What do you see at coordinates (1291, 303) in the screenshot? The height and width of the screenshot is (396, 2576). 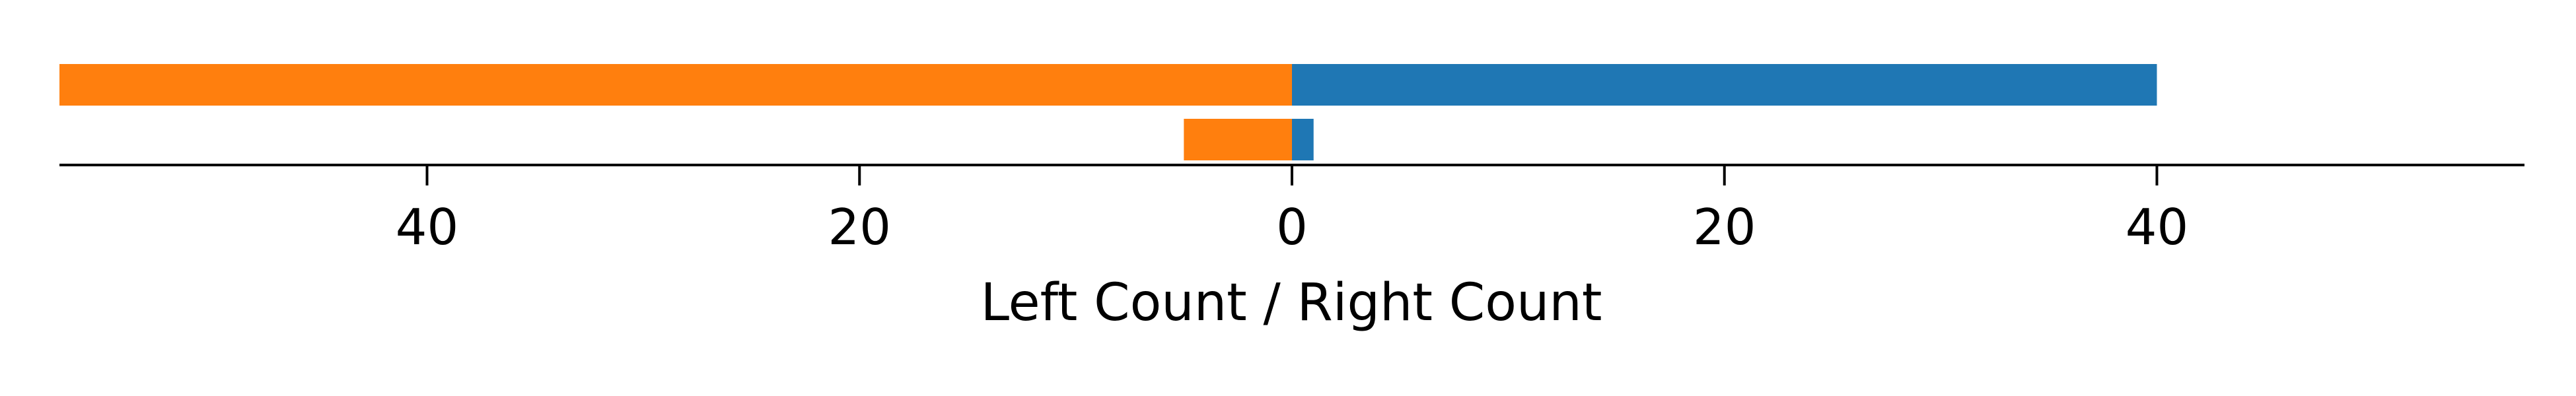 I see `x-axis-label: Left Count / Right Count` at bounding box center [1291, 303].